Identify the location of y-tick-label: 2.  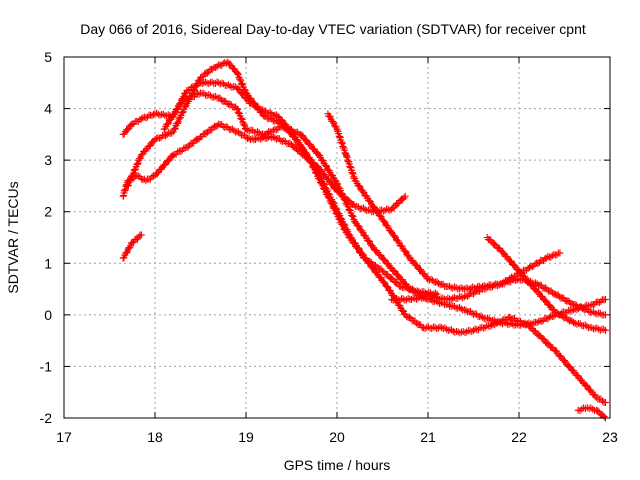
(48, 212).